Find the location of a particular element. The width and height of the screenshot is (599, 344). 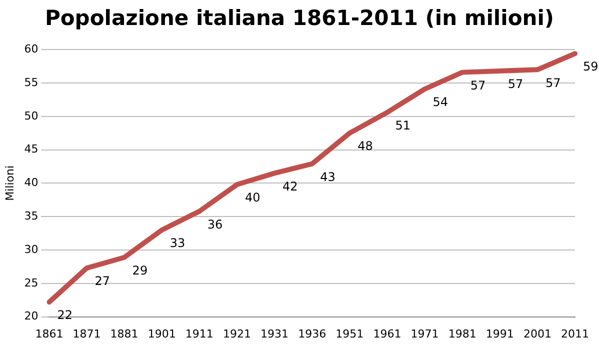

x-tick-label: 2001 is located at coordinates (537, 333).